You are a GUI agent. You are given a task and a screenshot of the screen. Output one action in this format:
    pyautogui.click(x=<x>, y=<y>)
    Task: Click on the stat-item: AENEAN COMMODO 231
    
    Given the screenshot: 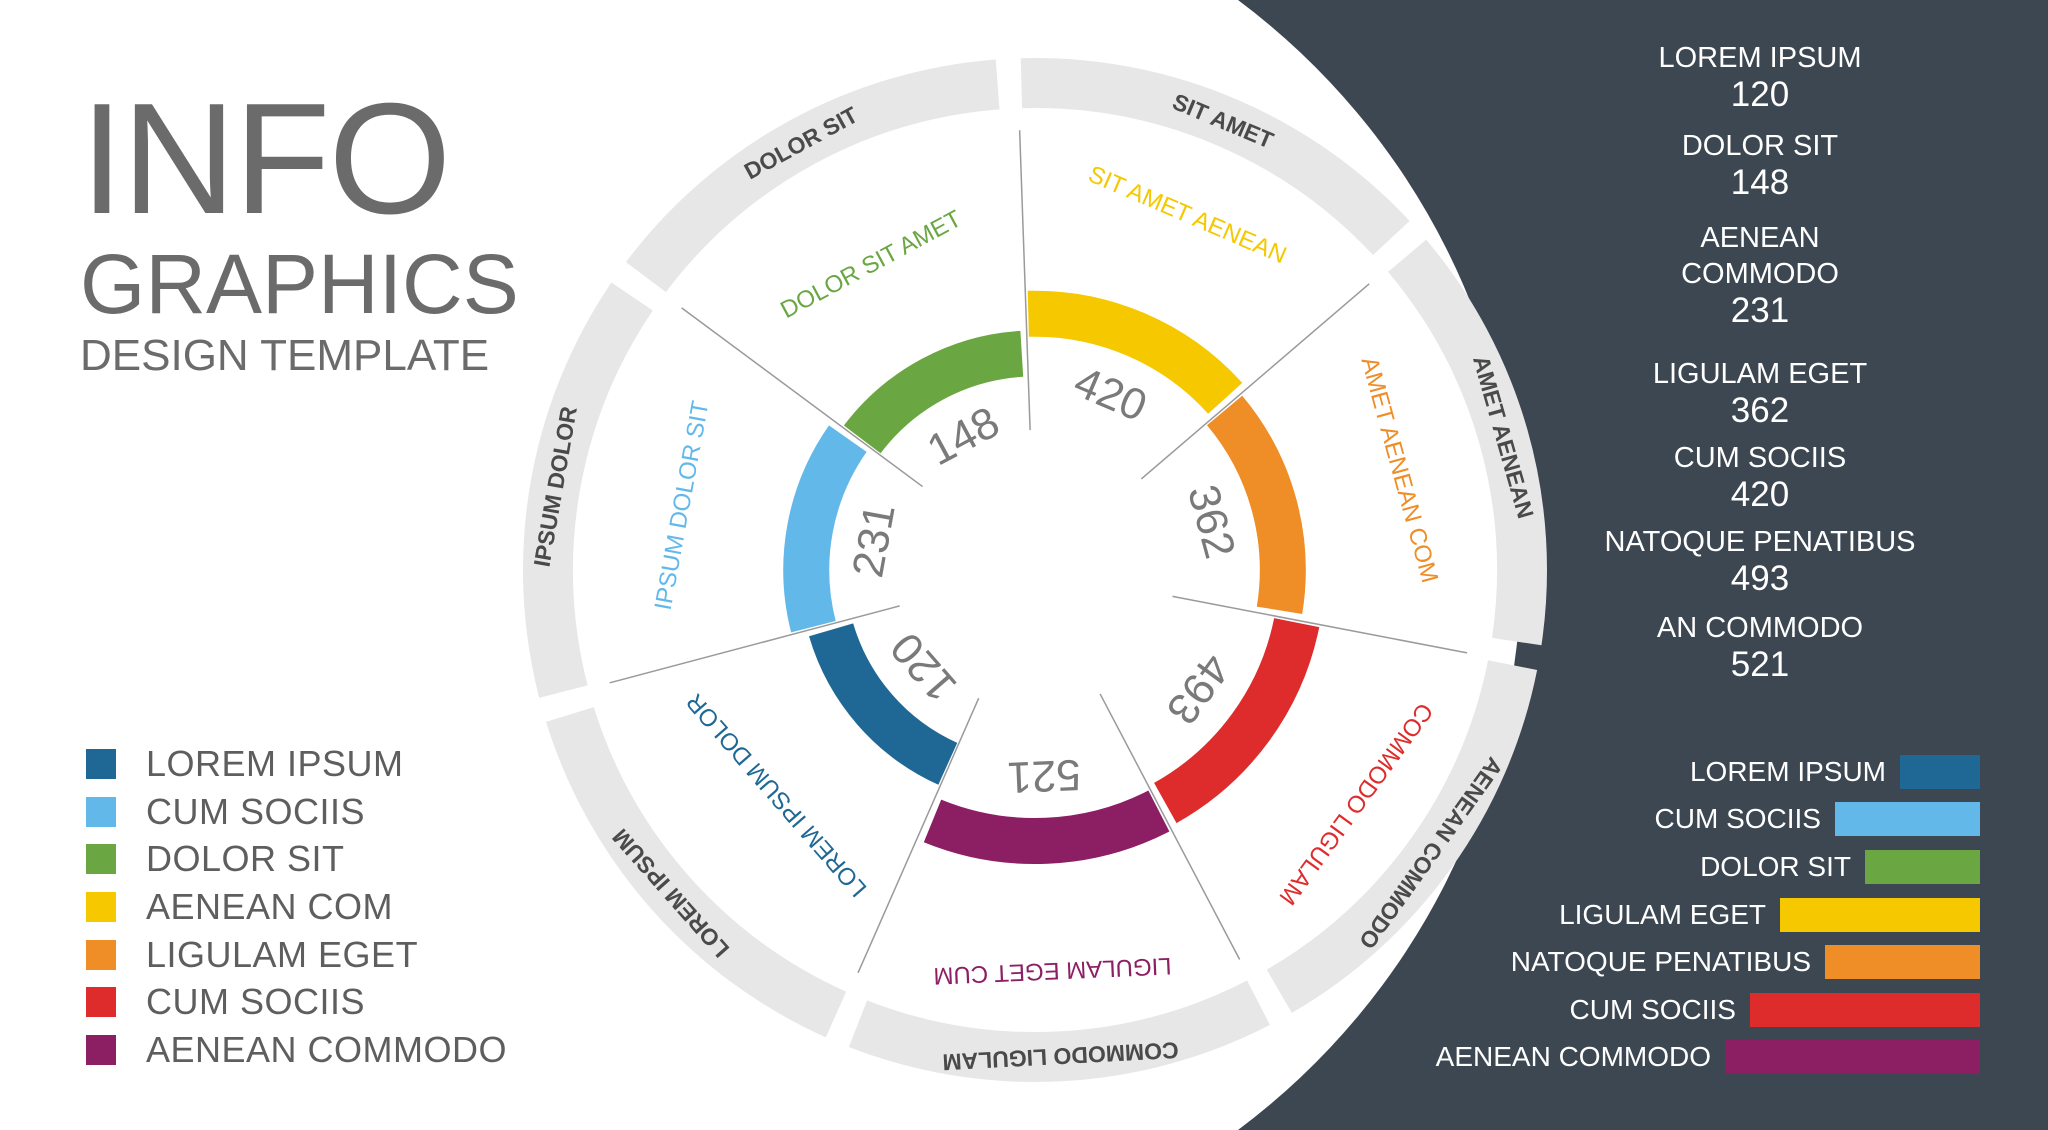 What is the action you would take?
    pyautogui.click(x=1760, y=275)
    